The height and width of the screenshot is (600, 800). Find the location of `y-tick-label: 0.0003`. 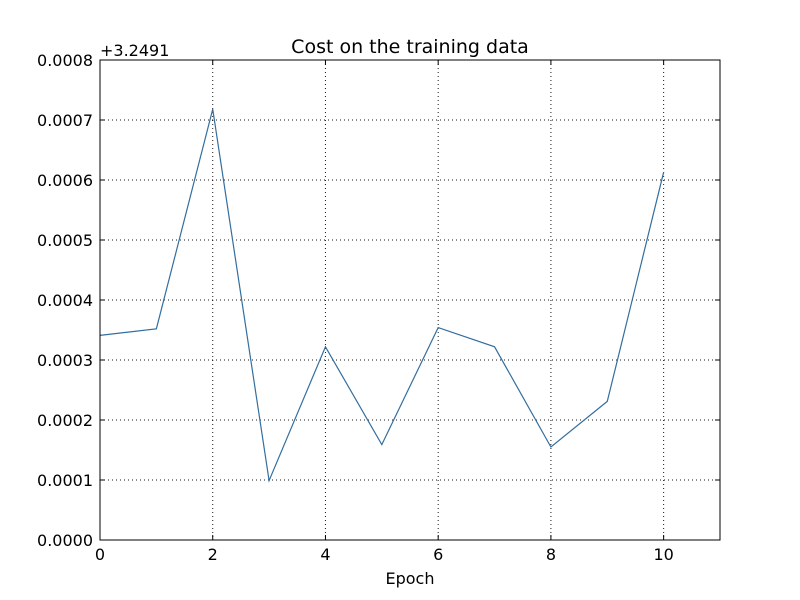

y-tick-label: 0.0003 is located at coordinates (65, 360).